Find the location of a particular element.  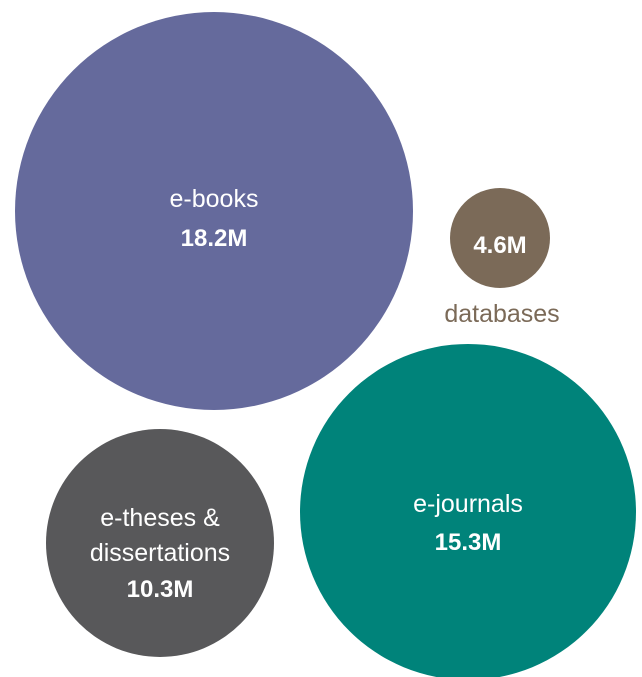

bubble-databases: 4.6M databases is located at coordinates (502, 258).